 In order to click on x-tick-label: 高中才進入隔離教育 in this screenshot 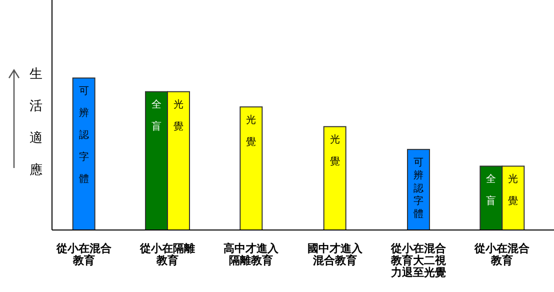, I will do `click(252, 254)`.